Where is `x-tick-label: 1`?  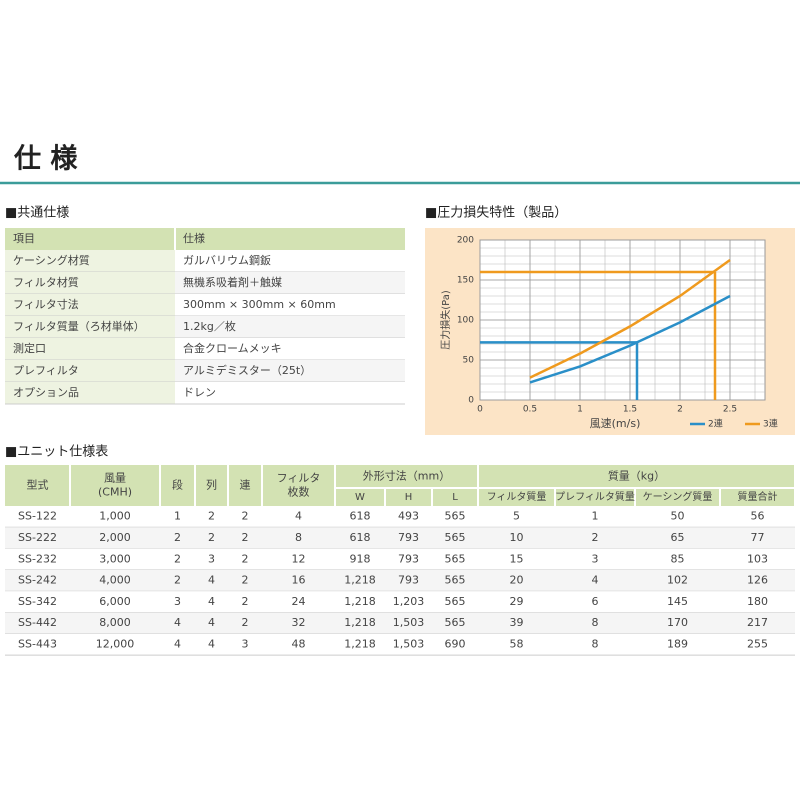 x-tick-label: 1 is located at coordinates (580, 410).